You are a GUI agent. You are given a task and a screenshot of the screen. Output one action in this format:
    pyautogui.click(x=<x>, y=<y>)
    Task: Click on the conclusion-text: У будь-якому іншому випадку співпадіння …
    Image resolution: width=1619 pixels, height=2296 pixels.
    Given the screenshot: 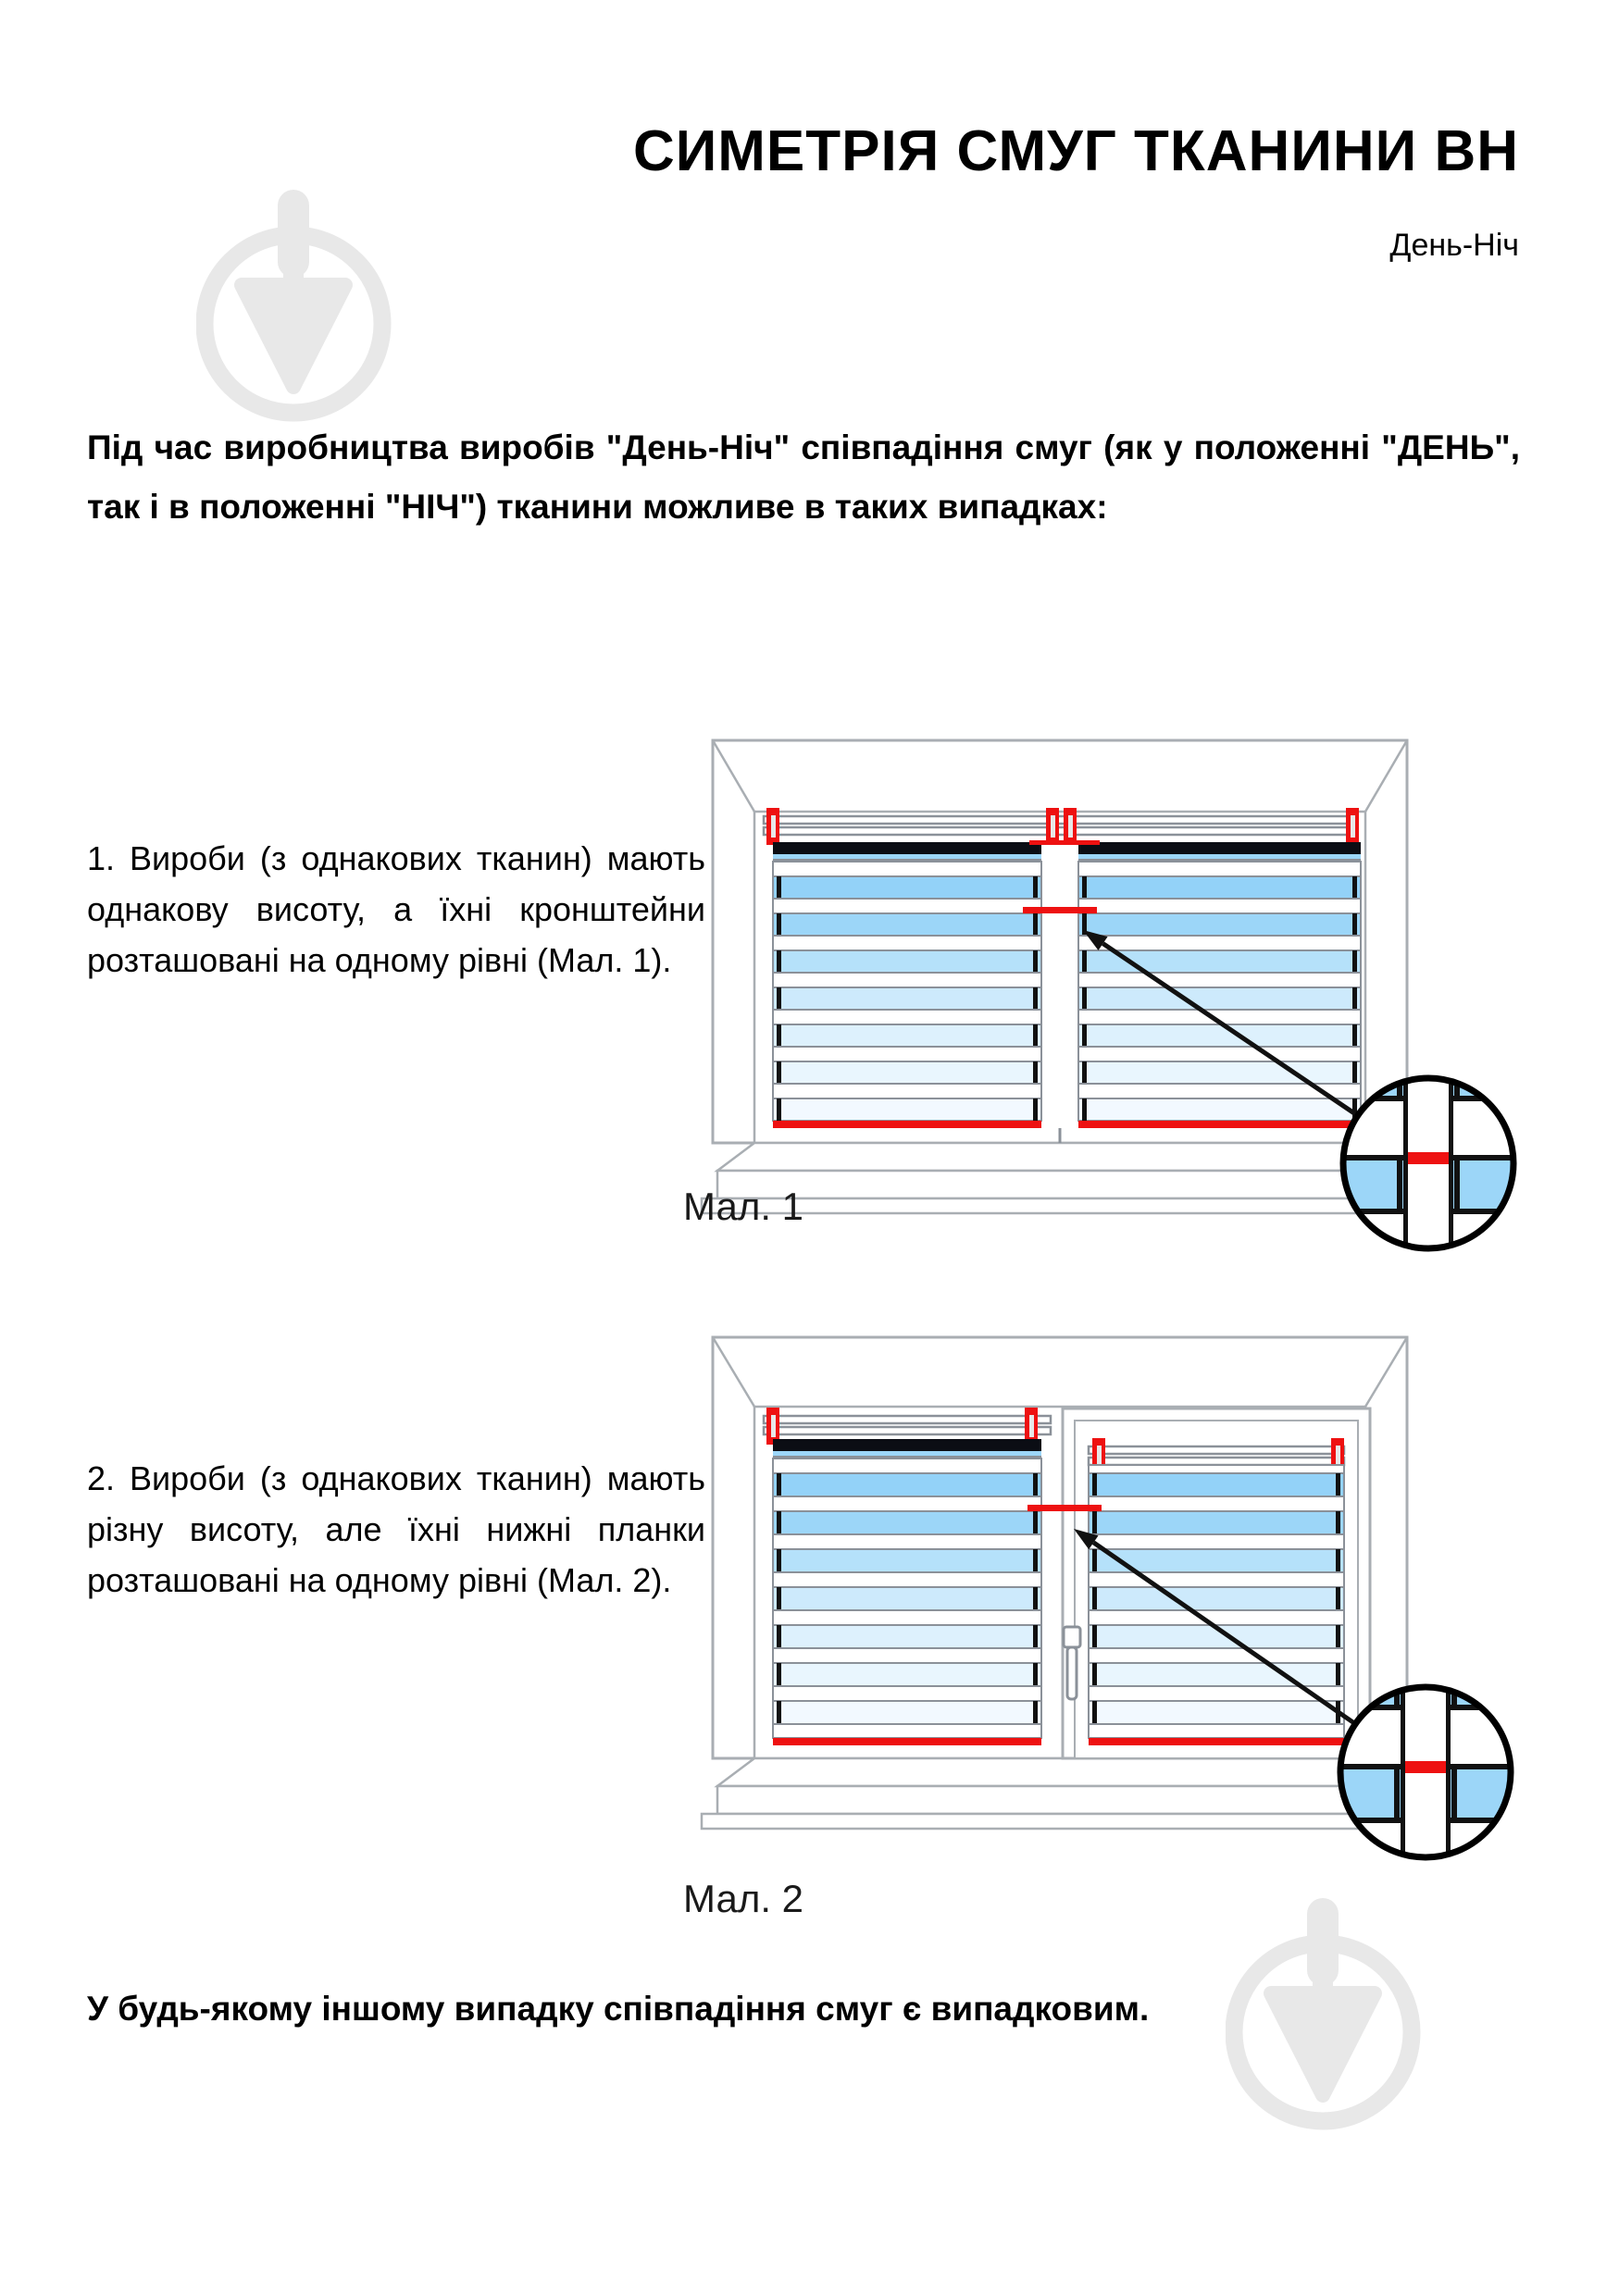 What is the action you would take?
    pyautogui.click(x=619, y=2009)
    